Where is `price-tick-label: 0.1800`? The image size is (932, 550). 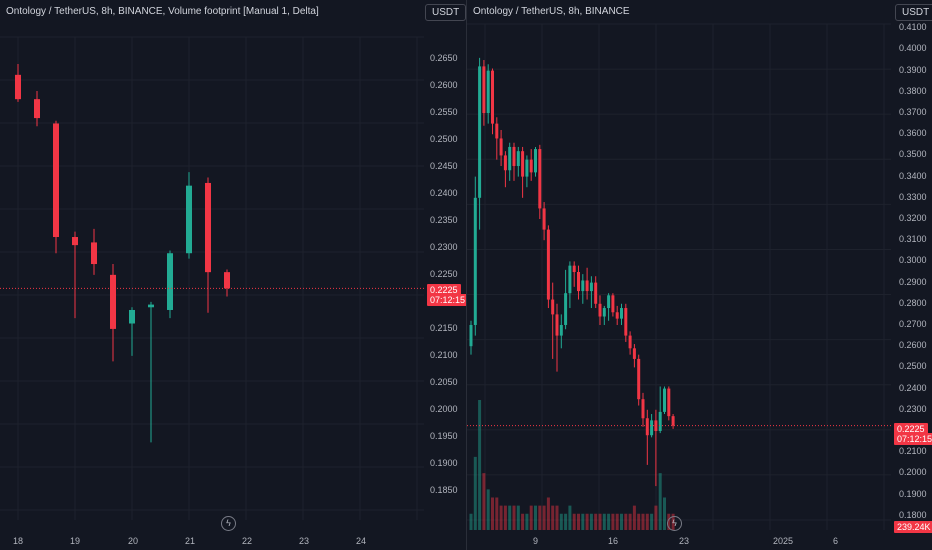
price-tick-label: 0.1800 is located at coordinates (913, 514).